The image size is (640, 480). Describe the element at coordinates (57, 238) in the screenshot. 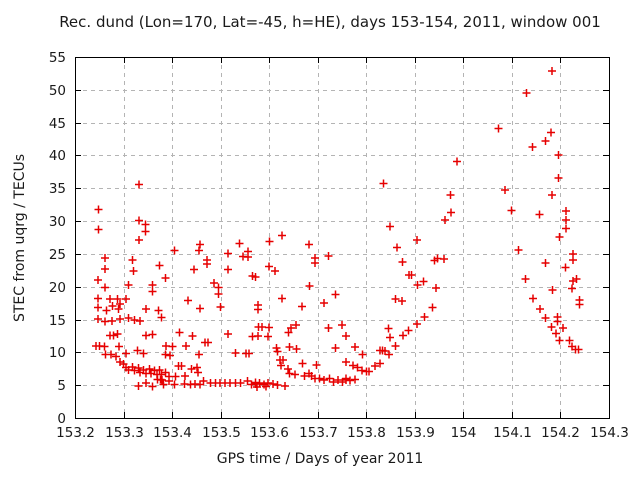

I see `y-tick-labels: 0 5 10 15 20 25 30 35 40 45 50 55` at that location.